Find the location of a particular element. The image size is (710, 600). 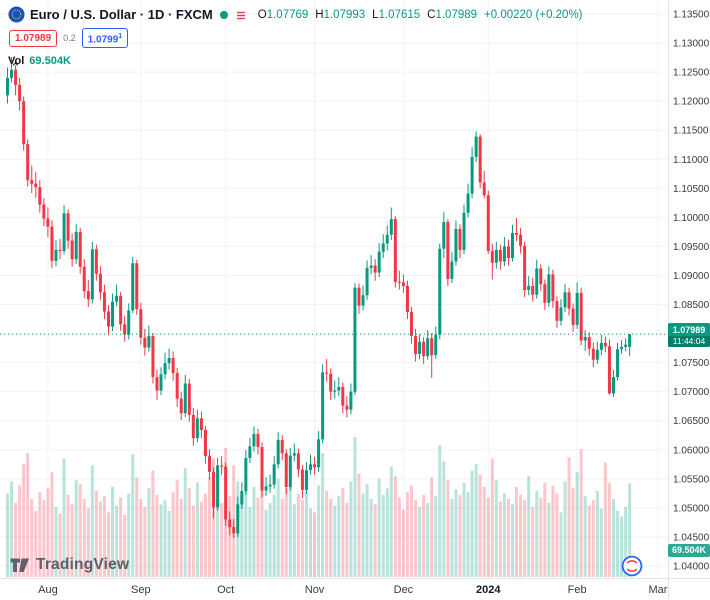

open-label: O is located at coordinates (262, 14).